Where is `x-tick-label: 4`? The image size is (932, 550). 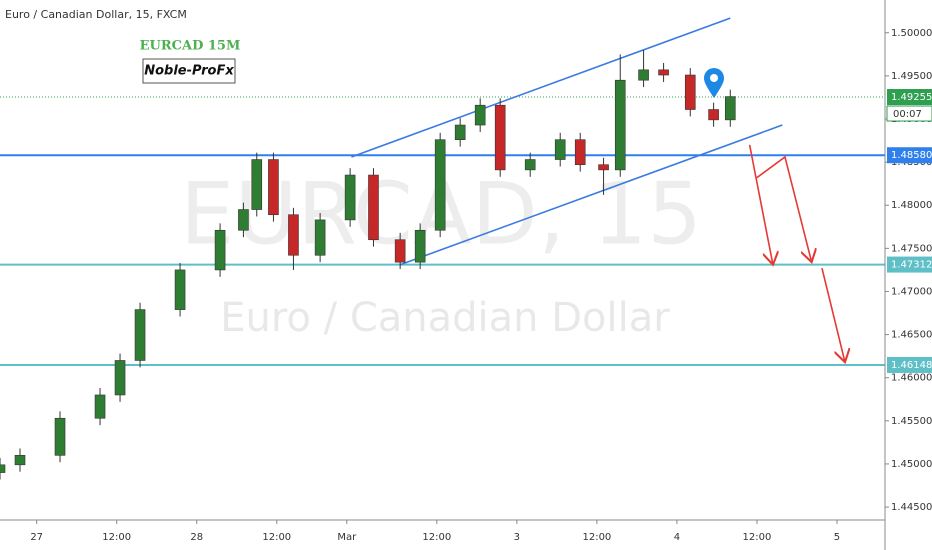 x-tick-label: 4 is located at coordinates (677, 537).